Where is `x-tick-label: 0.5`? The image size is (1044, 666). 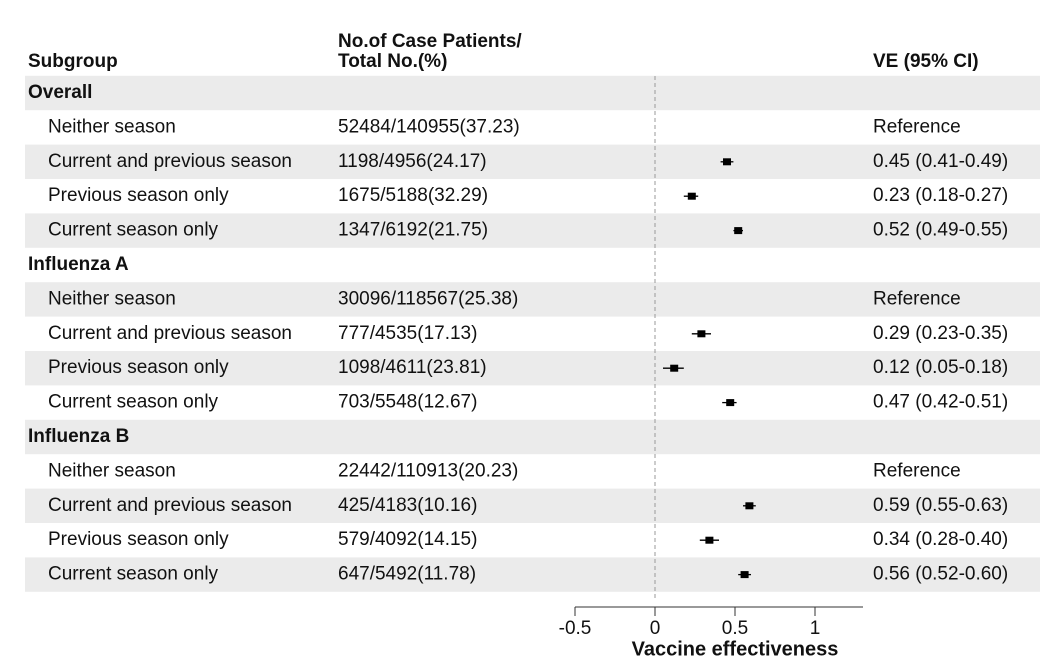 x-tick-label: 0.5 is located at coordinates (735, 628).